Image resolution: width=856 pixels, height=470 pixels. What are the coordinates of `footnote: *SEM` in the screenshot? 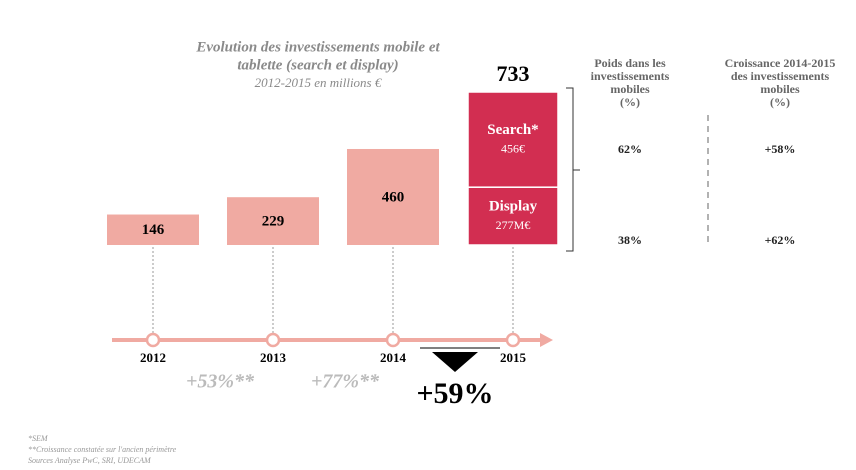 It's located at (38, 438).